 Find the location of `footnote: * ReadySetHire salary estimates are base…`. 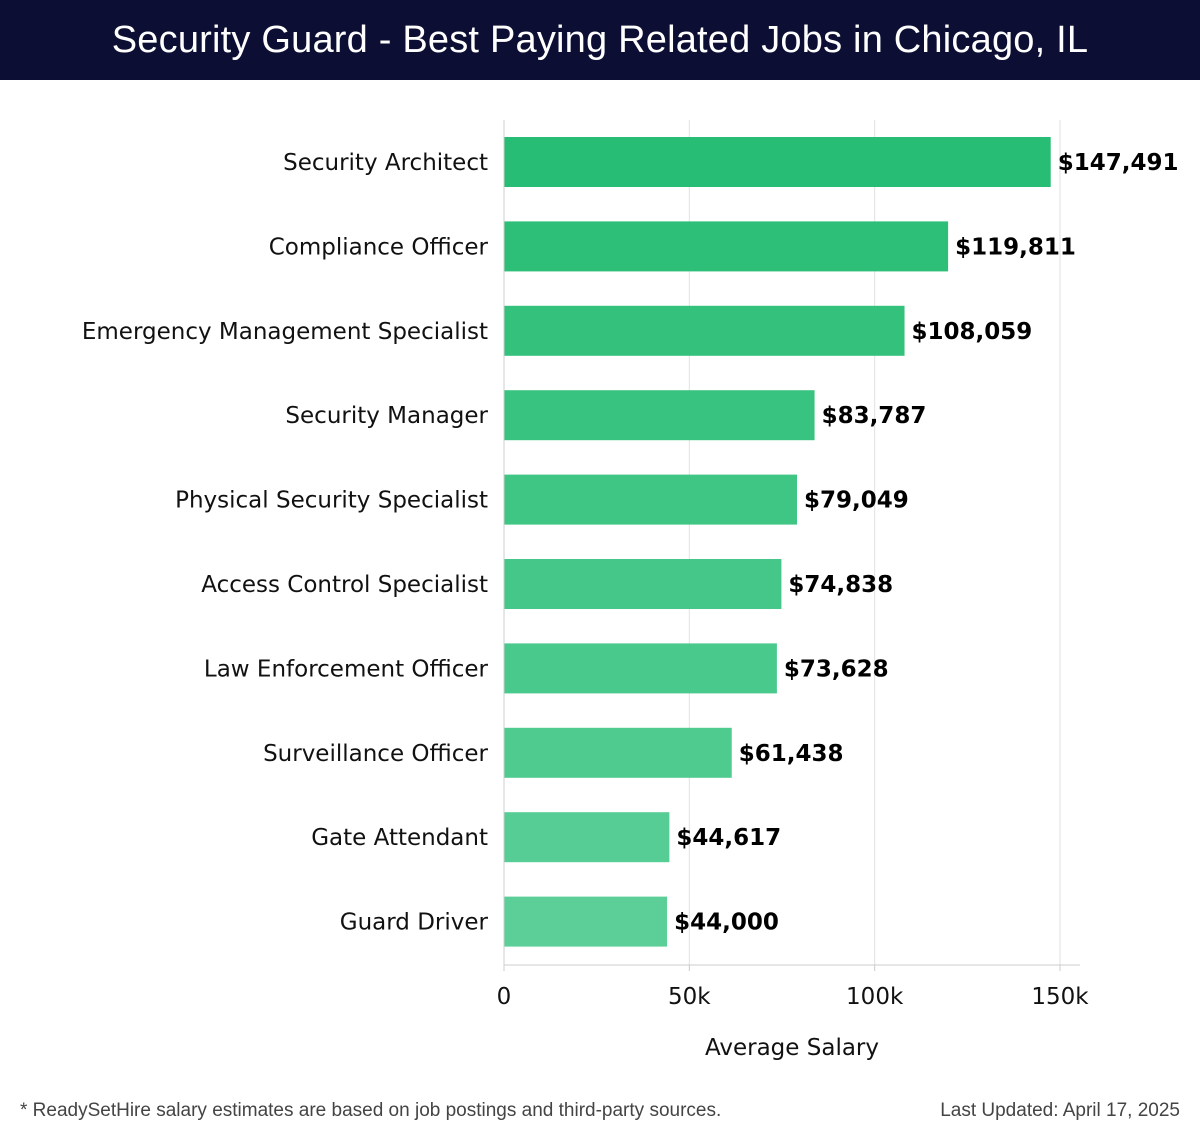

footnote: * ReadySetHire salary estimates are base… is located at coordinates (371, 1110).